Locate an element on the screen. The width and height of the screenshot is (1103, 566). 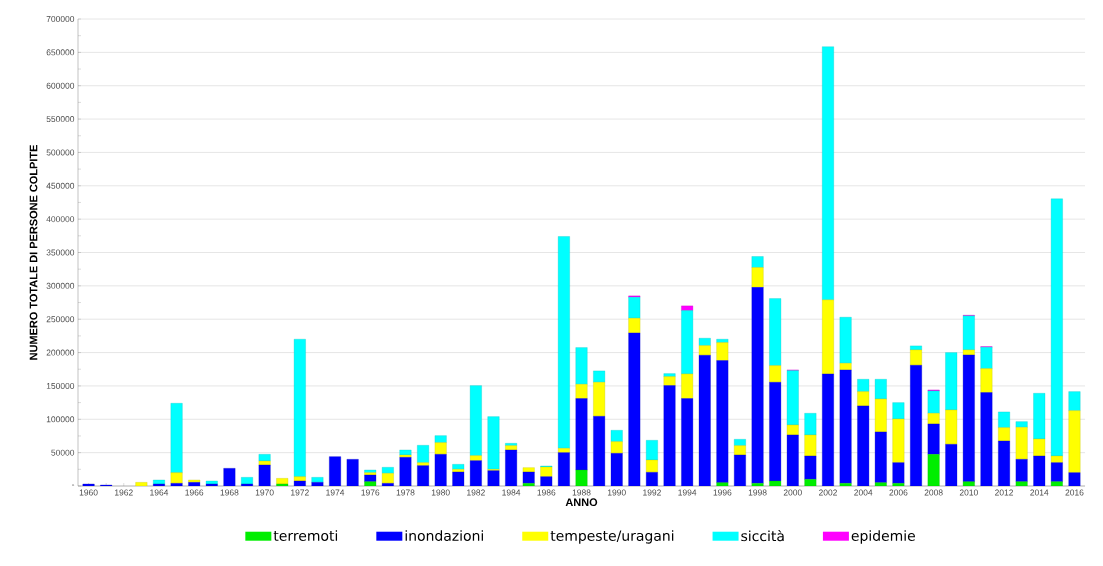
x-tick-label: 1968 is located at coordinates (229, 492).